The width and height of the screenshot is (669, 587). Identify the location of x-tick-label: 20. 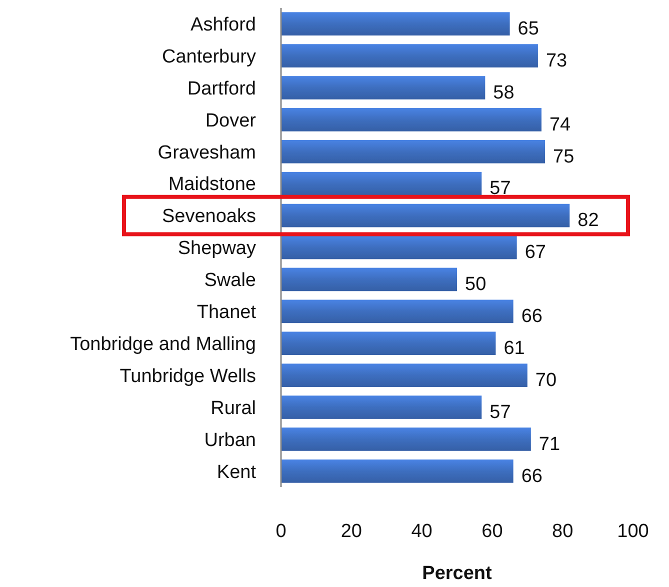
(351, 531).